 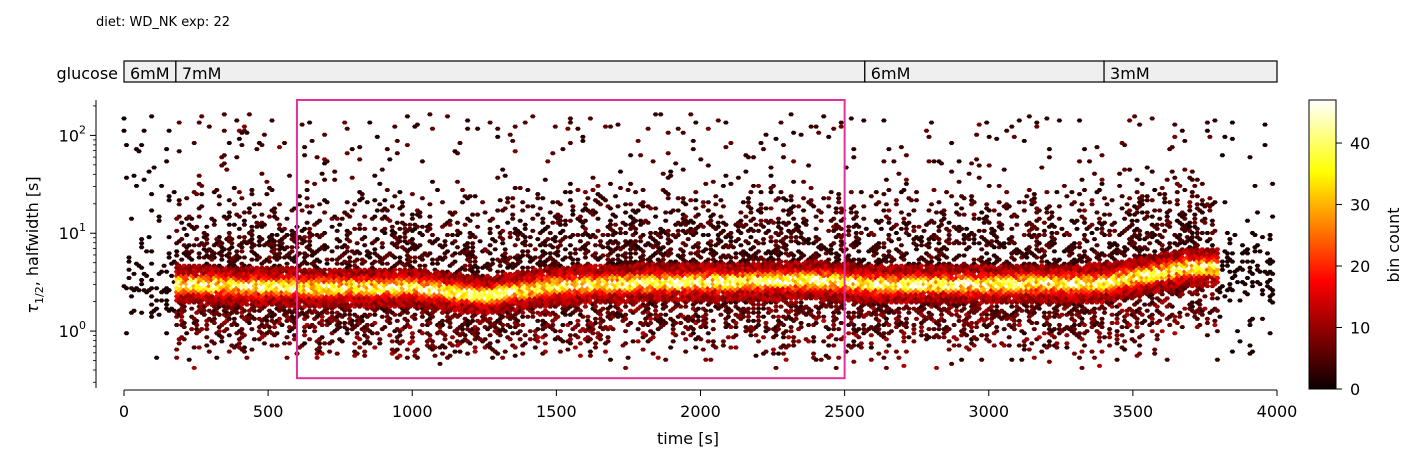 What do you see at coordinates (202, 73) in the screenshot?
I see `glucose-segment-label: 7mM` at bounding box center [202, 73].